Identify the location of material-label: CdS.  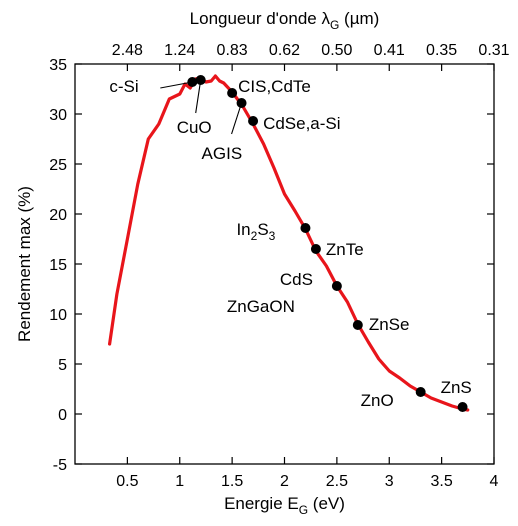
(296, 279).